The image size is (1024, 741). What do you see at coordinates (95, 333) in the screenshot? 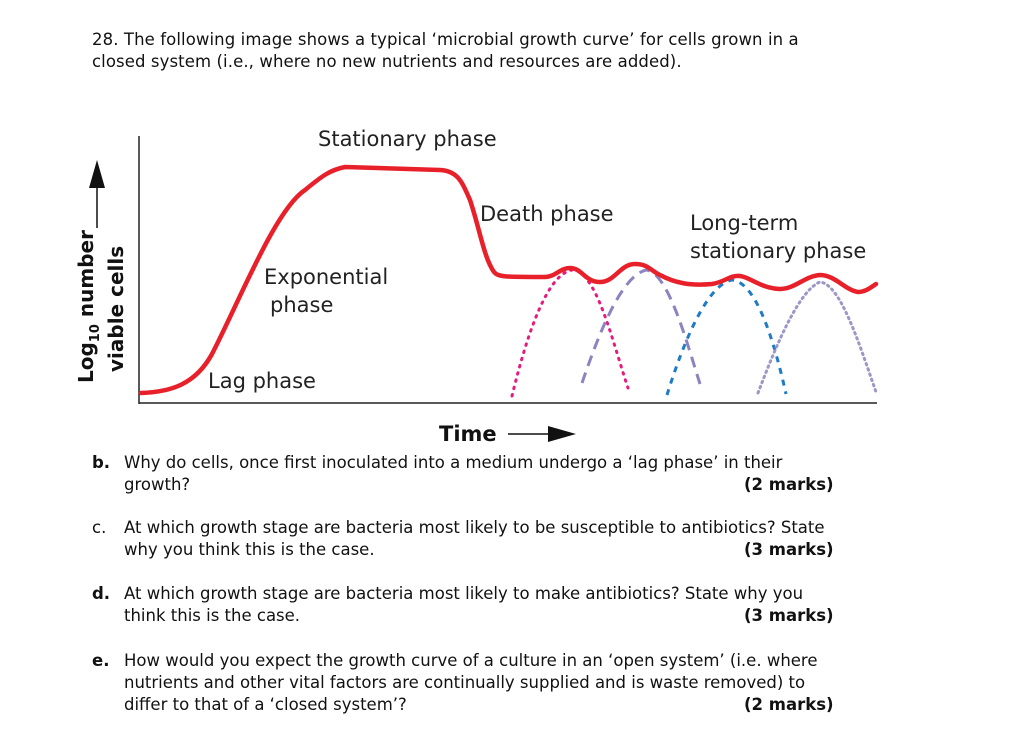
I see `y-axis-subscript: 10` at bounding box center [95, 333].